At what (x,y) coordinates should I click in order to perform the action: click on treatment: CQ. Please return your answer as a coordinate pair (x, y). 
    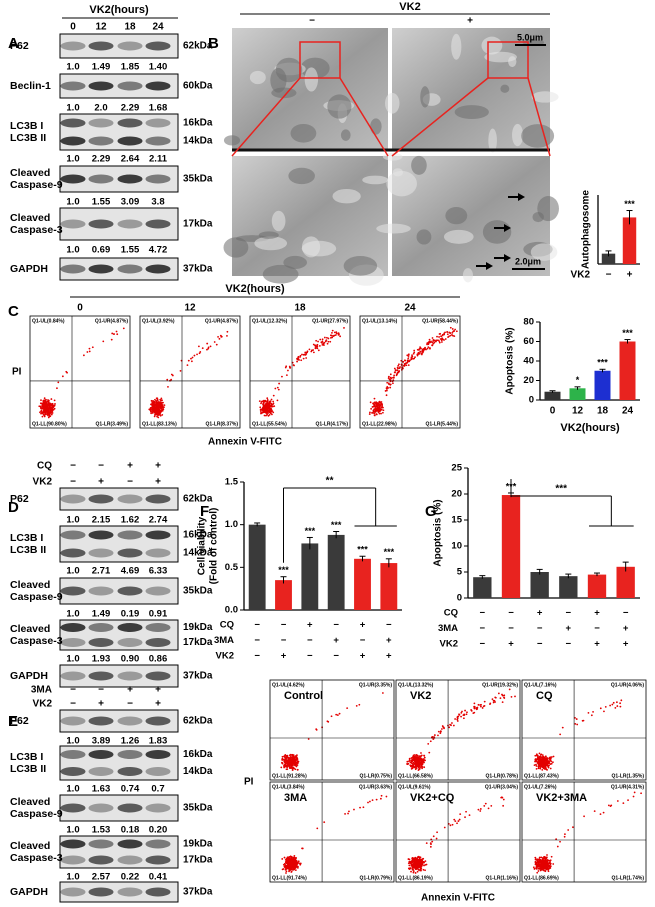
    Looking at the image, I should click on (44, 466).